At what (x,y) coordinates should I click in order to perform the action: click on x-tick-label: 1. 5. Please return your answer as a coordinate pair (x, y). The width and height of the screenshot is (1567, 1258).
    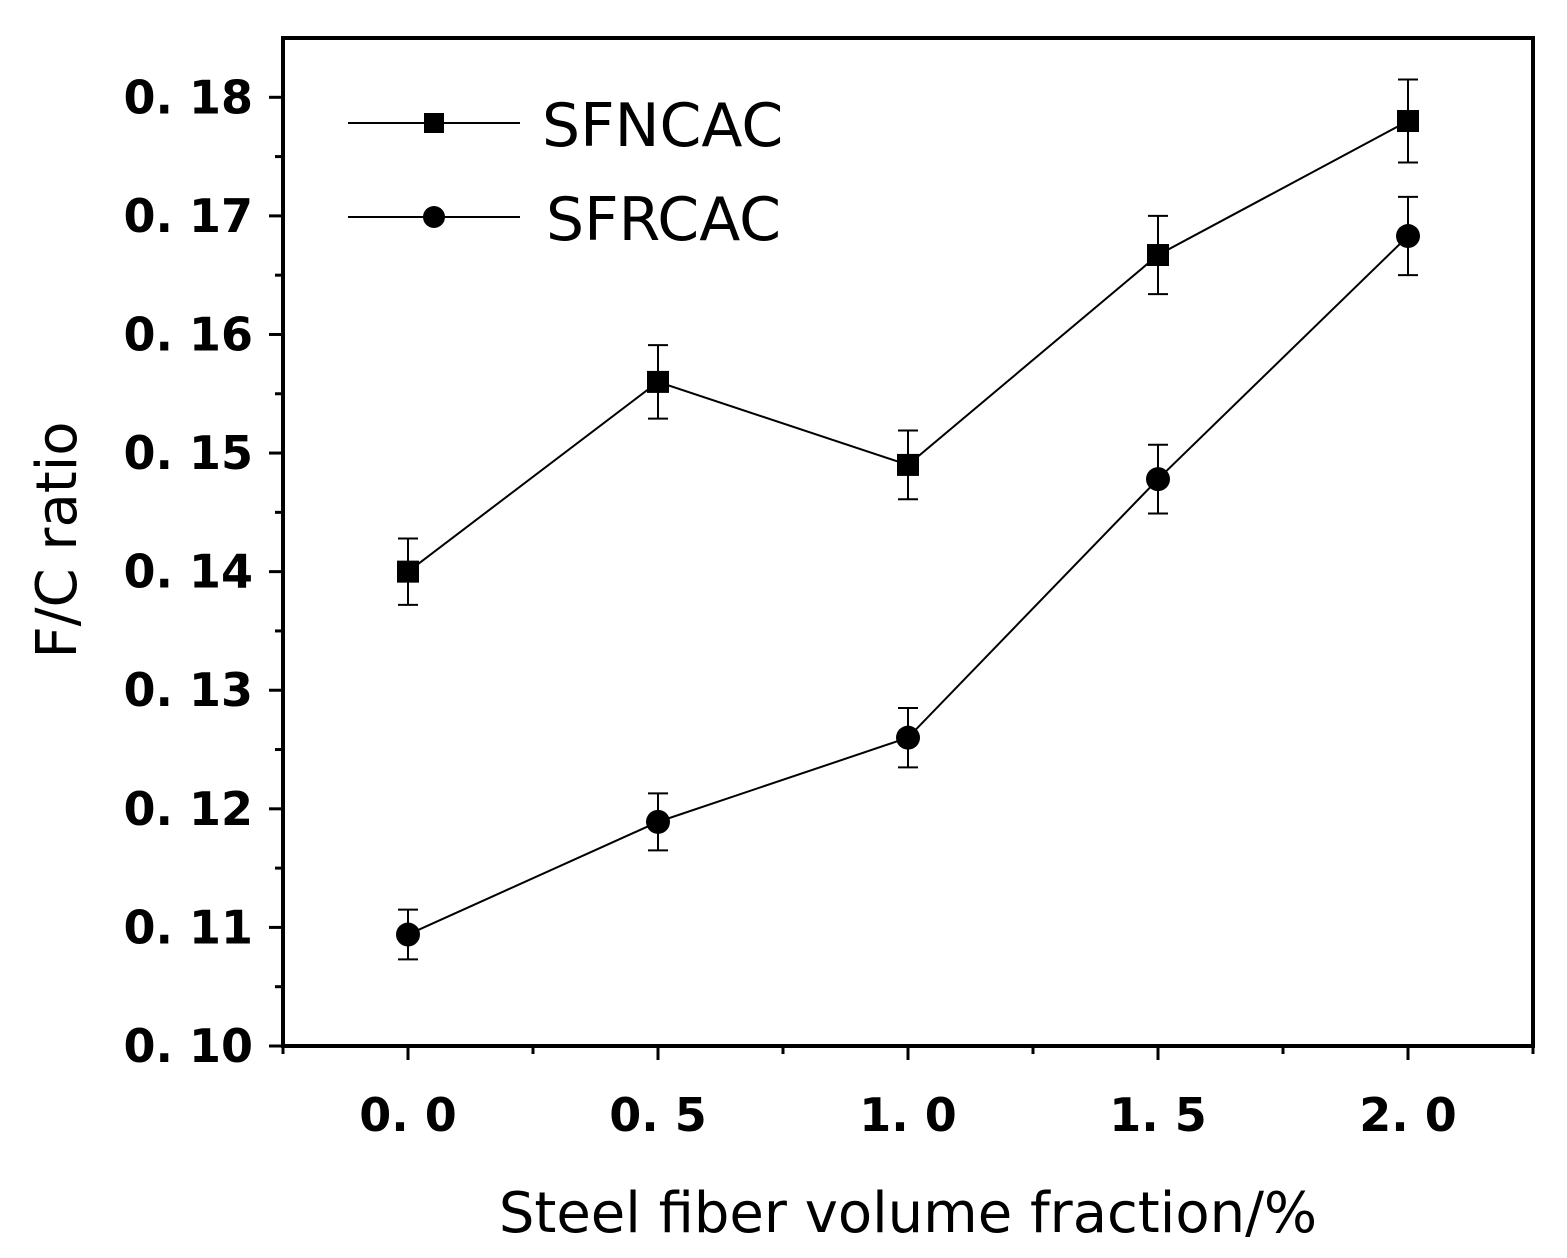
    Looking at the image, I should click on (1158, 1115).